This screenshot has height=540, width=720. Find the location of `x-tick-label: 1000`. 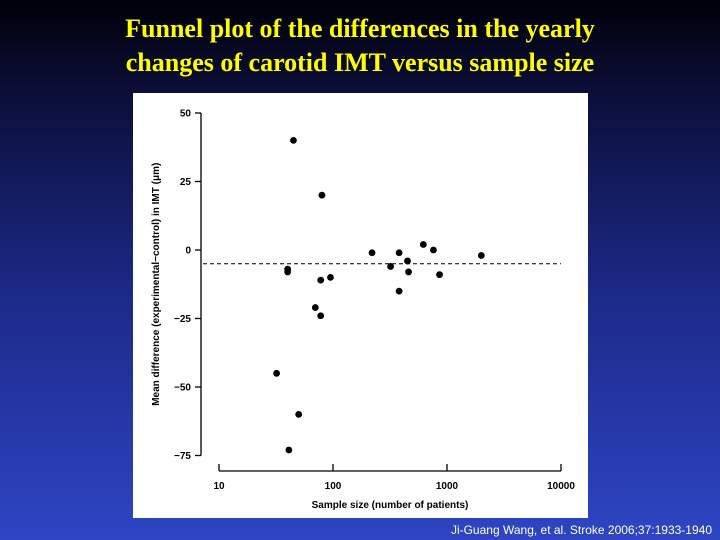

x-tick-label: 1000 is located at coordinates (447, 486).